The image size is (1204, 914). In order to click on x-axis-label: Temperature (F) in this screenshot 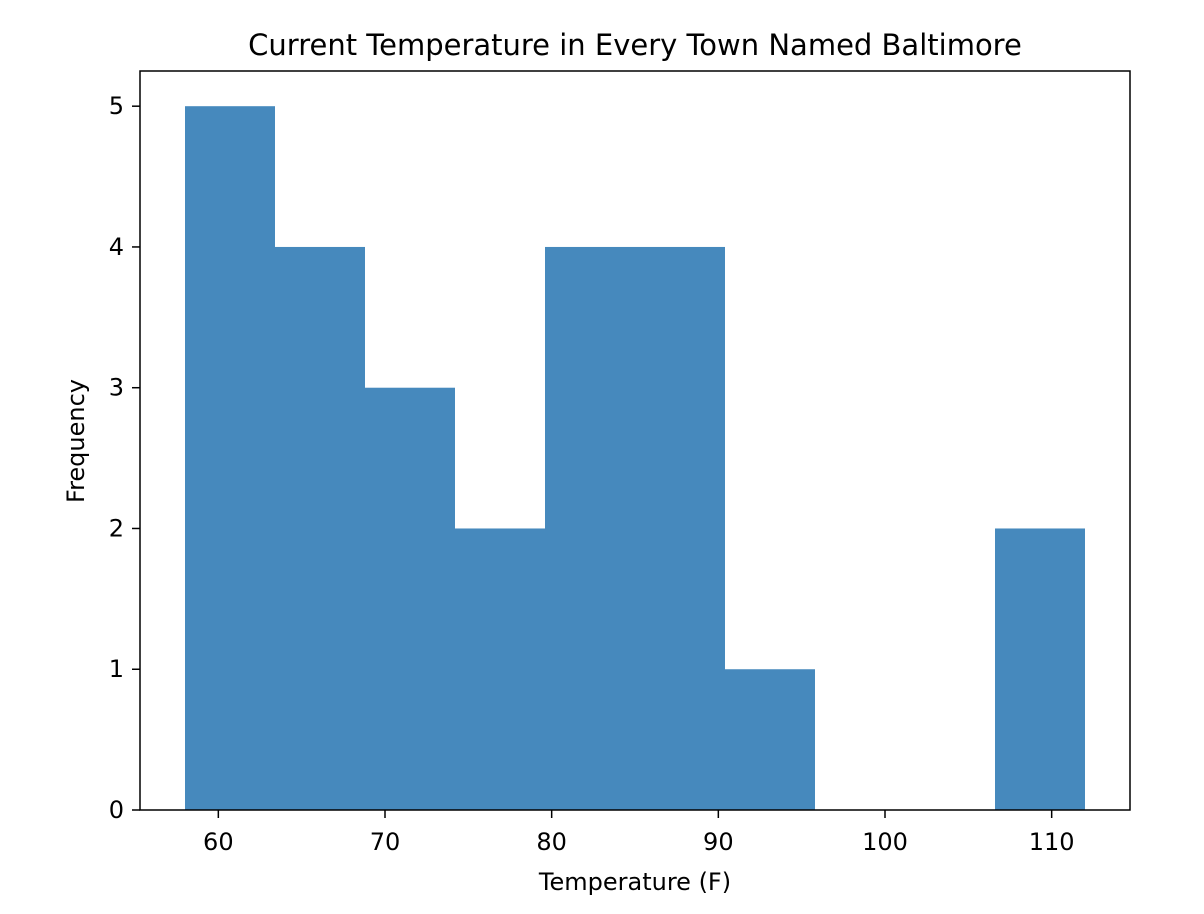, I will do `click(634, 882)`.